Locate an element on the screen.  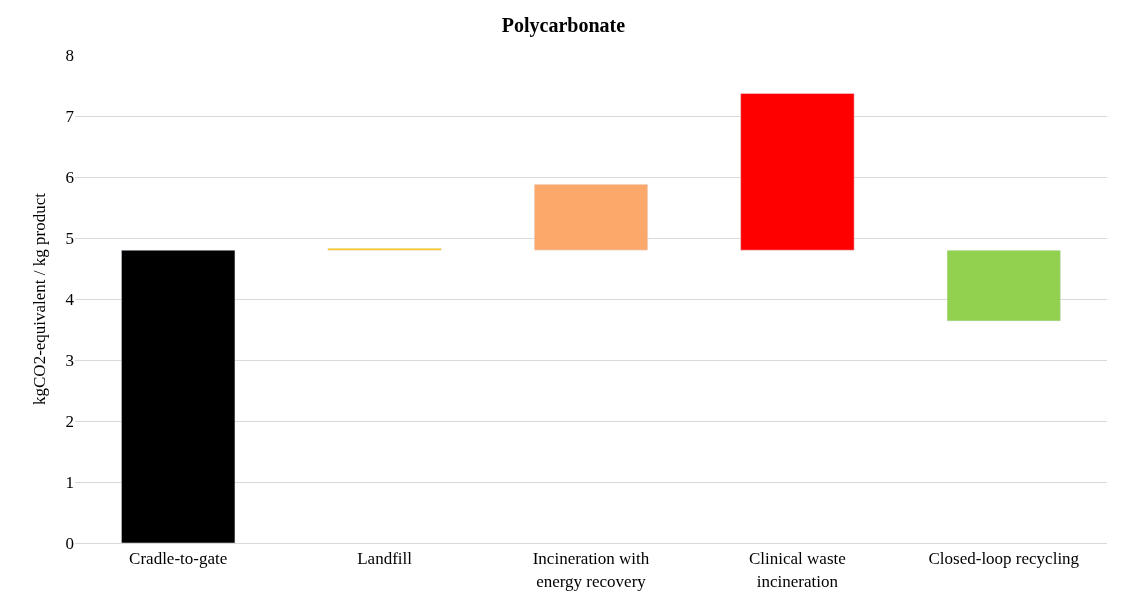
x-tick-label: Landfill is located at coordinates (385, 559).